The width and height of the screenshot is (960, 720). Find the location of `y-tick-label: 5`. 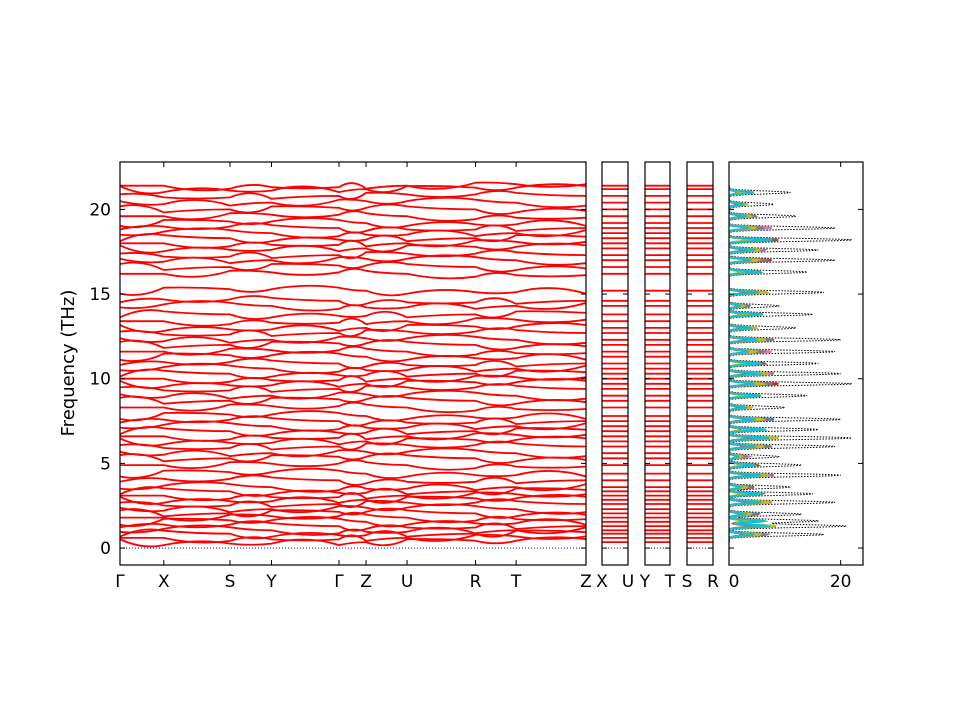

y-tick-label: 5 is located at coordinates (105, 464).